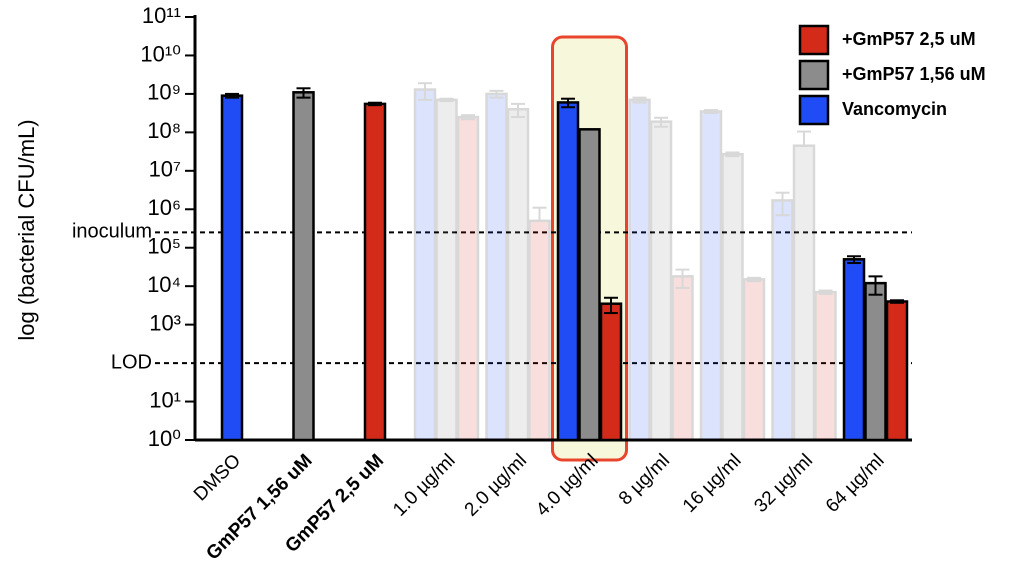 The image size is (1014, 583). I want to click on legend-label: +GmP57 2,5 uM, so click(909, 39).